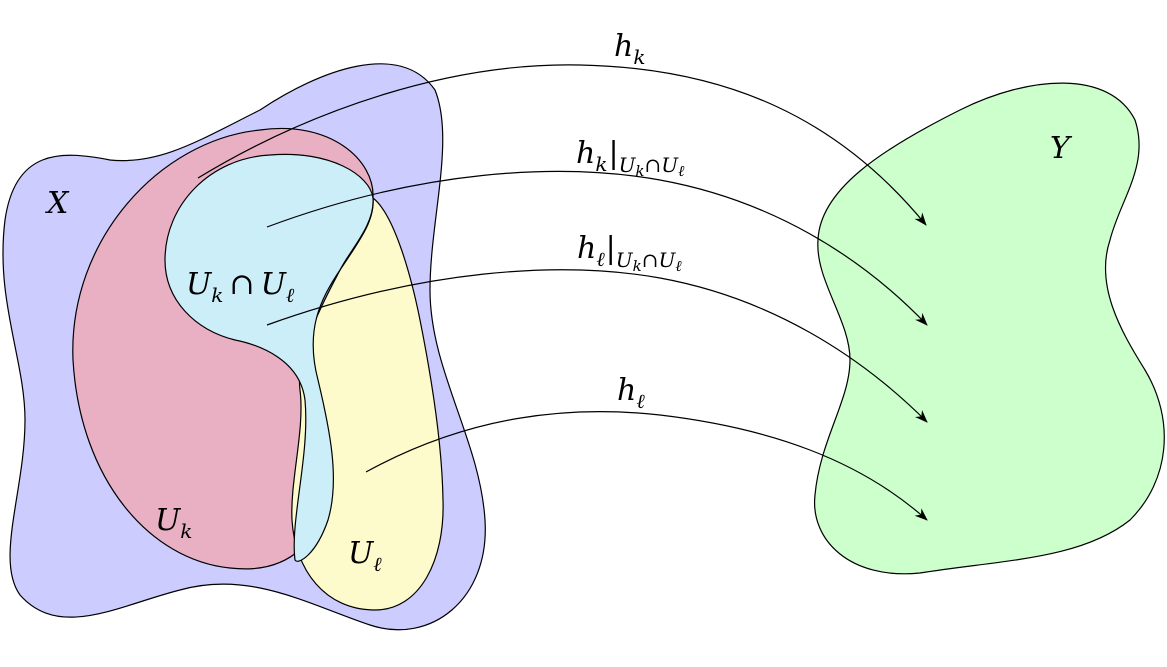 The height and width of the screenshot is (667, 1167). What do you see at coordinates (57, 203) in the screenshot?
I see `label-x: X` at bounding box center [57, 203].